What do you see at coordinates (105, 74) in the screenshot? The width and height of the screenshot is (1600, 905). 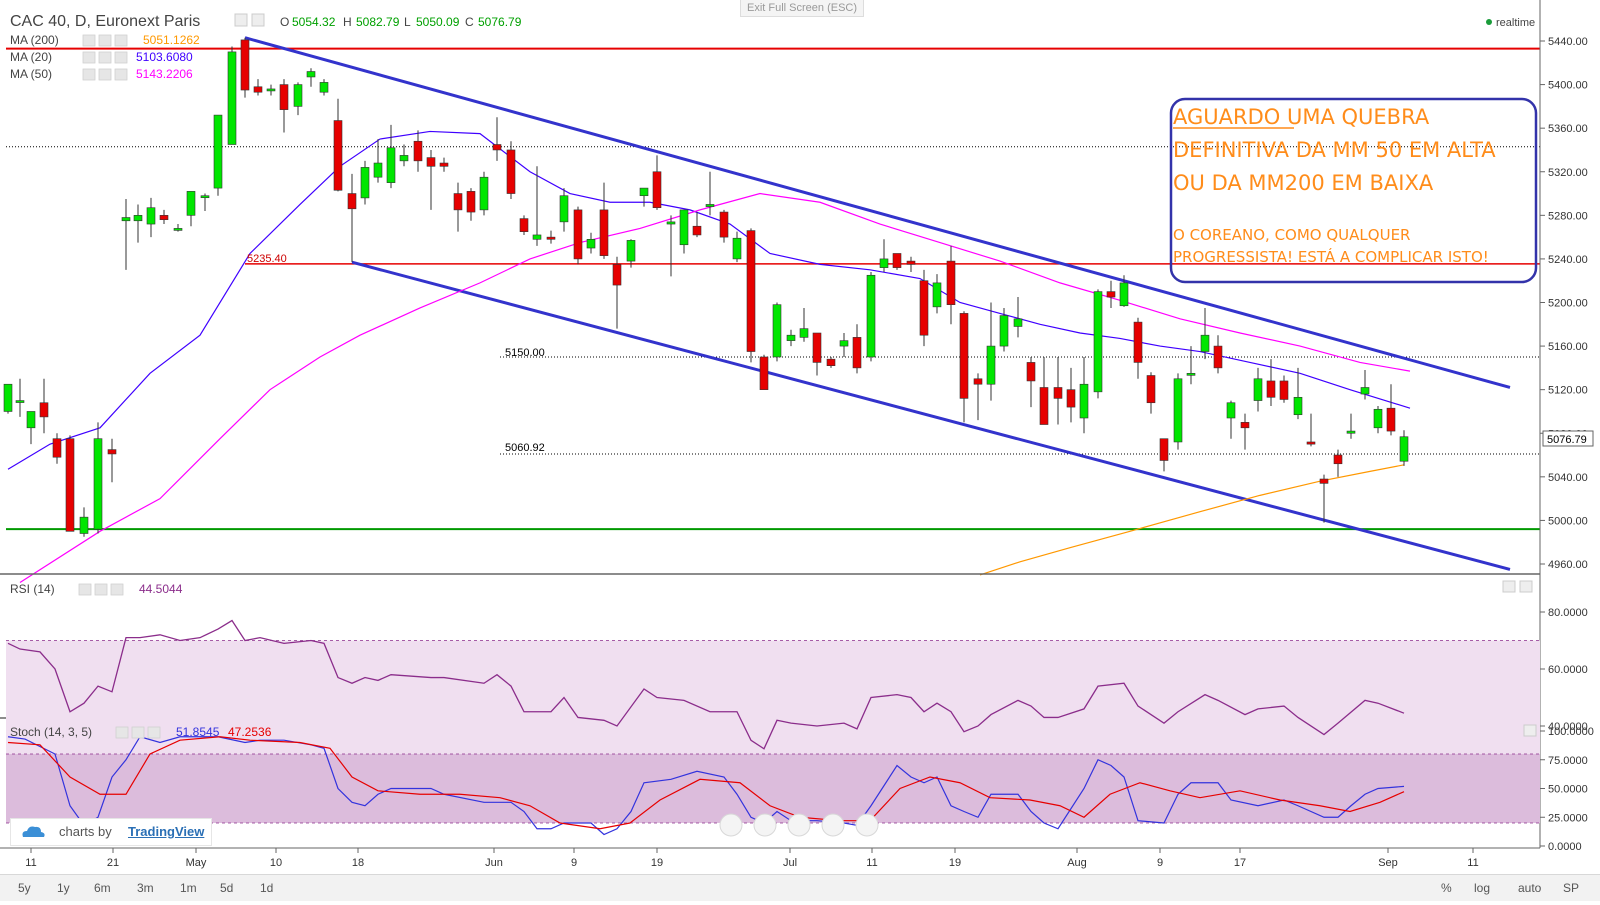 I see `ma50-hide-icon` at bounding box center [105, 74].